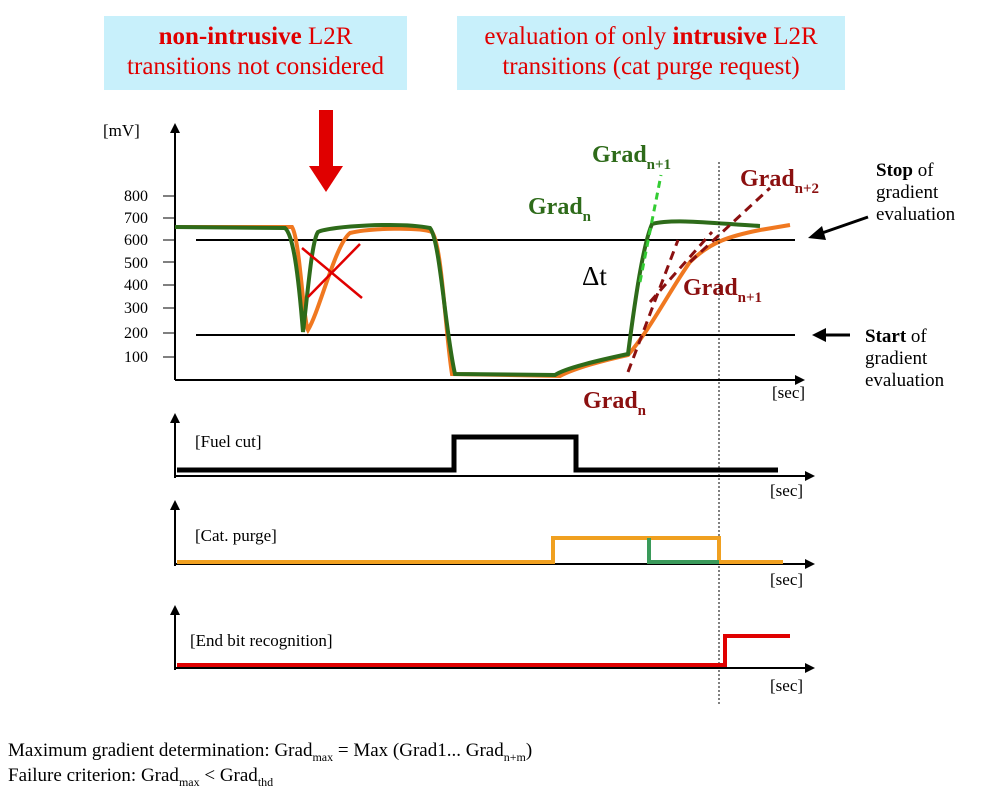 The image size is (983, 800). I want to click on non-intrusive-rest: L2R, so click(327, 36).